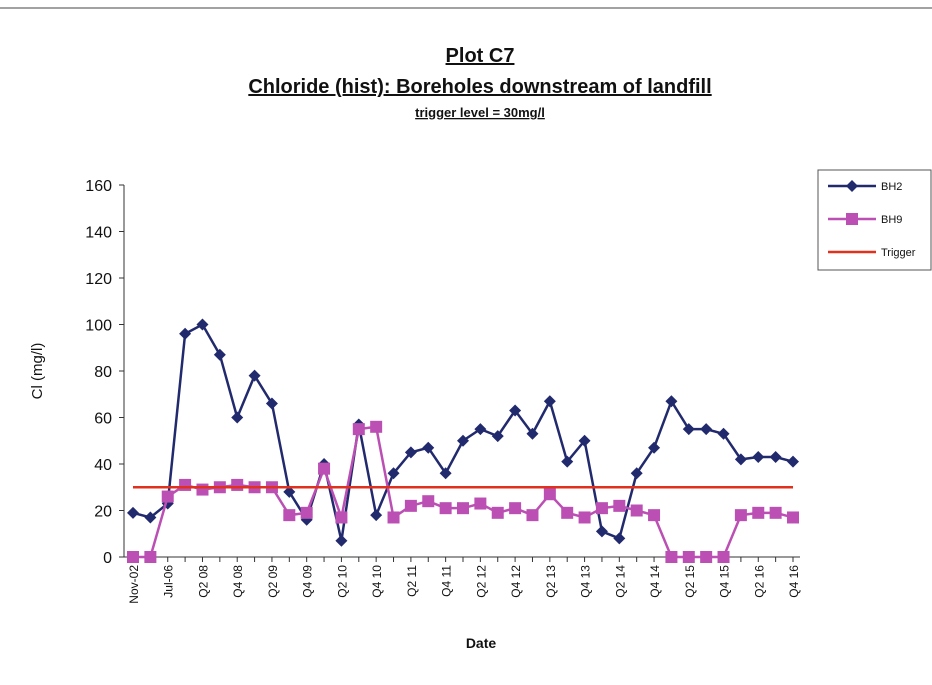 Image resolution: width=932 pixels, height=685 pixels. Describe the element at coordinates (98, 326) in the screenshot. I see `y-tick-label: 100` at that location.